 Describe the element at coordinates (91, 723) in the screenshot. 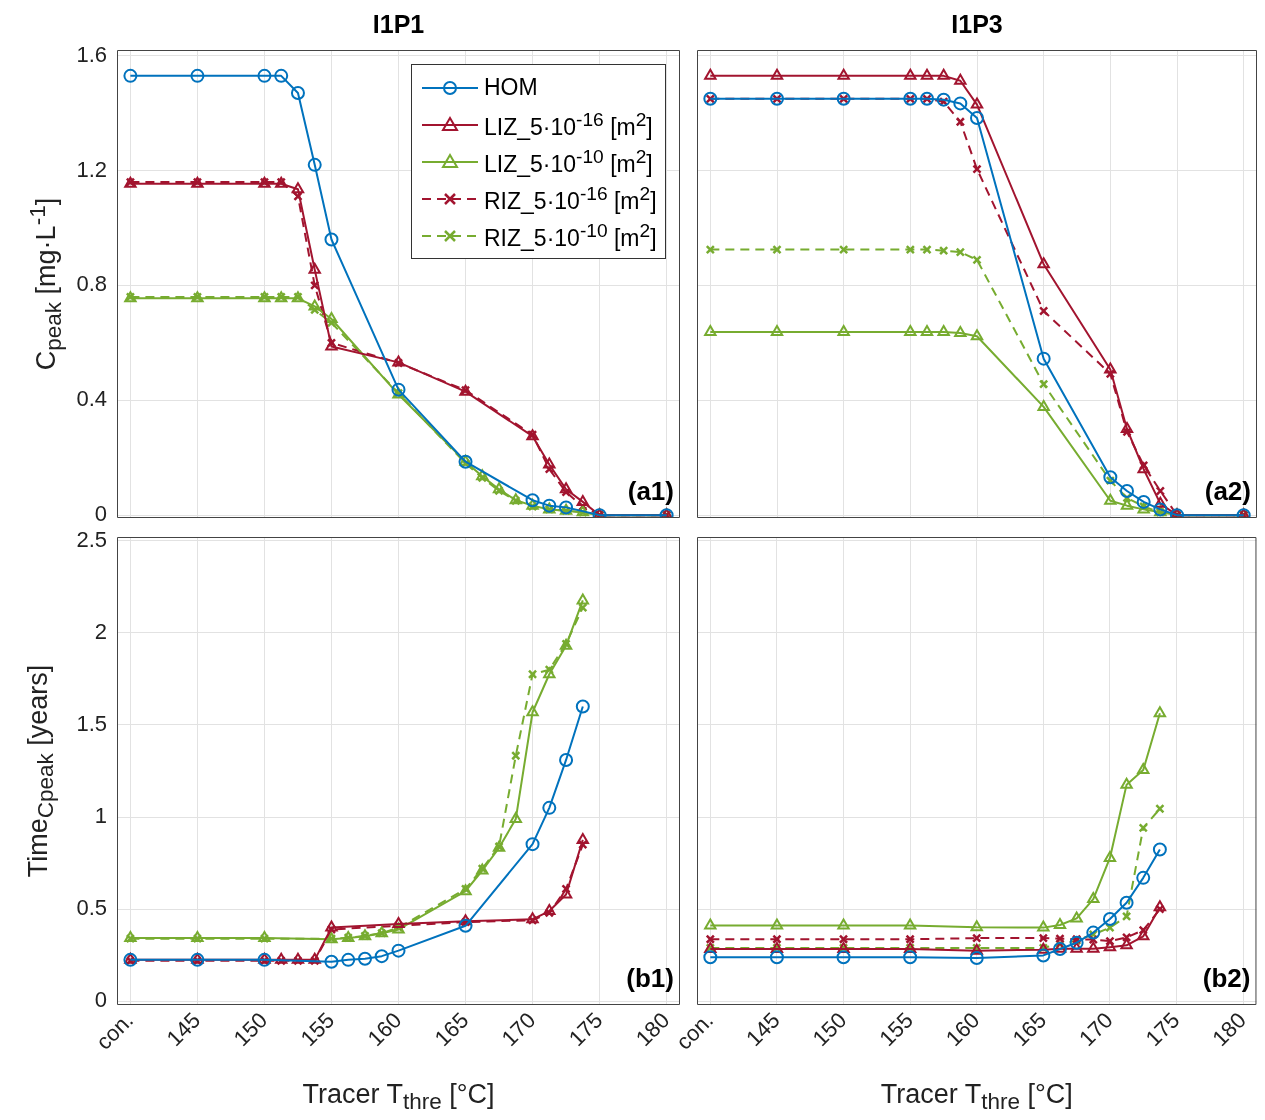

I see `y-tick-label: 1.5` at that location.